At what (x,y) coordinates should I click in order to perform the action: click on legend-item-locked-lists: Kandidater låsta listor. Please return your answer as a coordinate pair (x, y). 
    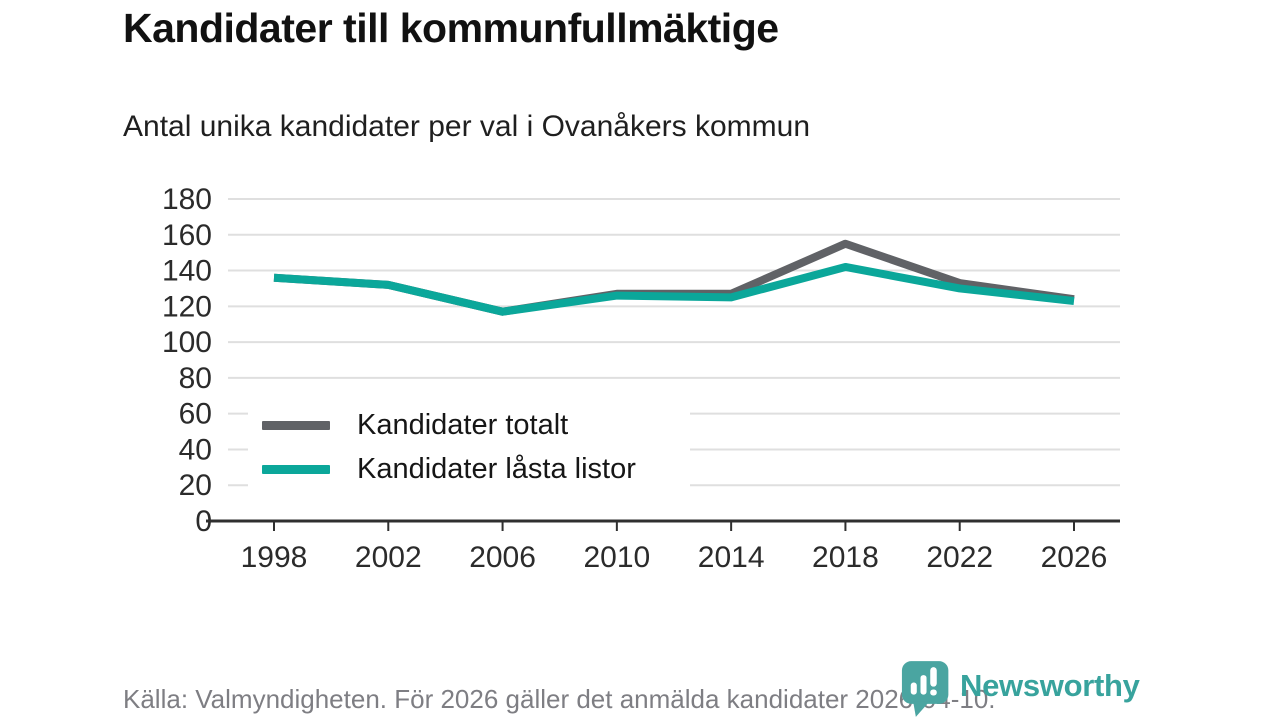
    Looking at the image, I should click on (476, 469).